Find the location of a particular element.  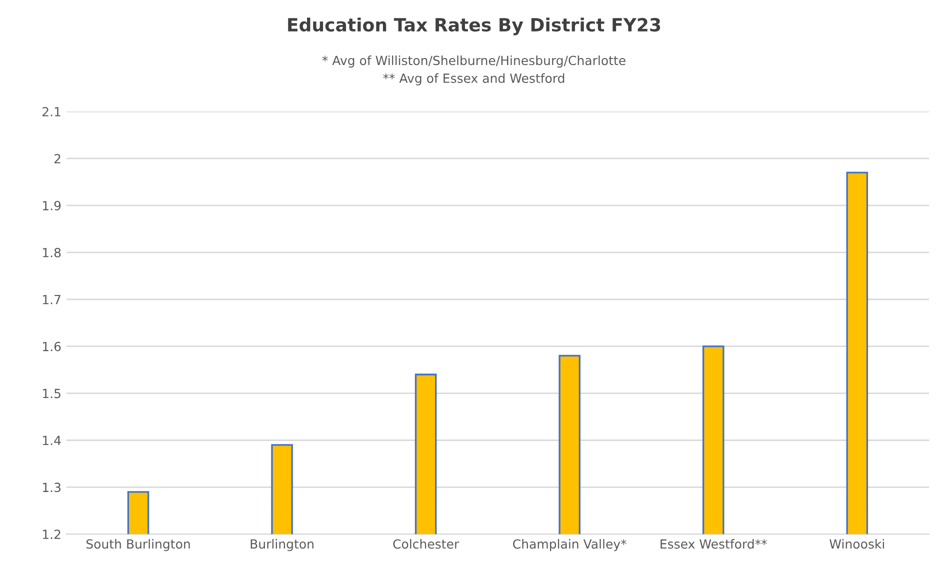

chart-subtitle: * Avg of Williston/Shelburne/Hinesburg/Charlotte ** Avg of Essex and Westford is located at coordinates (474, 70).